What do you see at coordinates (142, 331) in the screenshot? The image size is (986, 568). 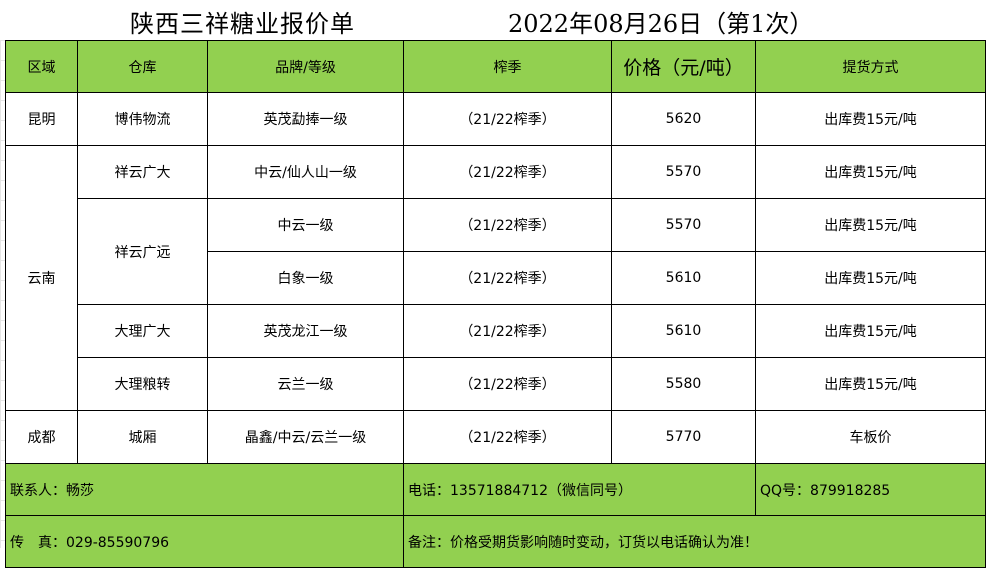 I see `warehouse-cell: 大理广大` at bounding box center [142, 331].